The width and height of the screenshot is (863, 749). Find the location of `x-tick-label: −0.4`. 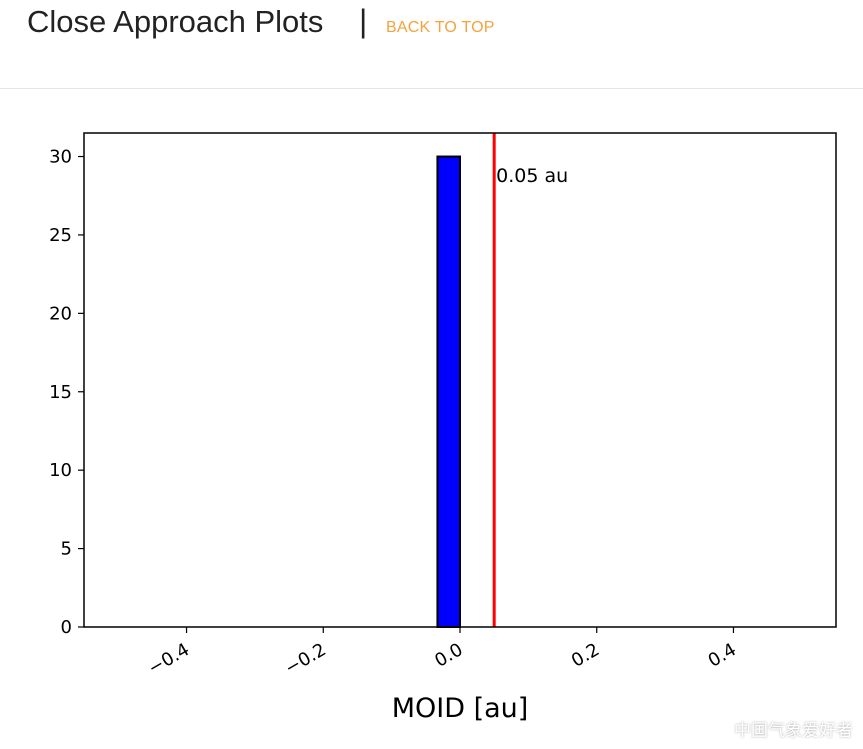

x-tick-label: −0.4 is located at coordinates (169, 659).